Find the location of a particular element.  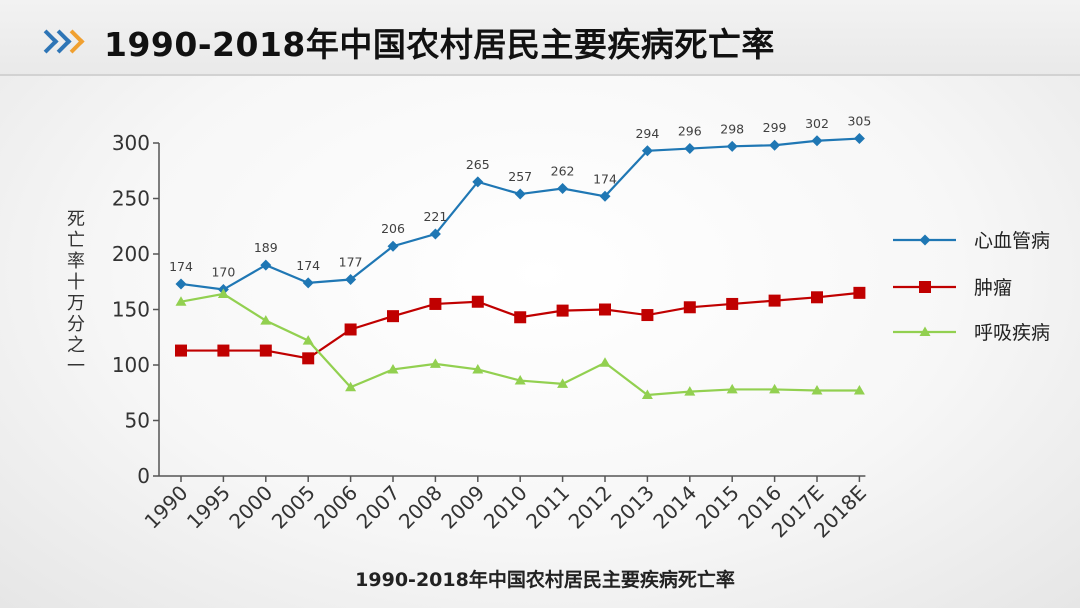

y-tick-label: 250 is located at coordinates (131, 199).